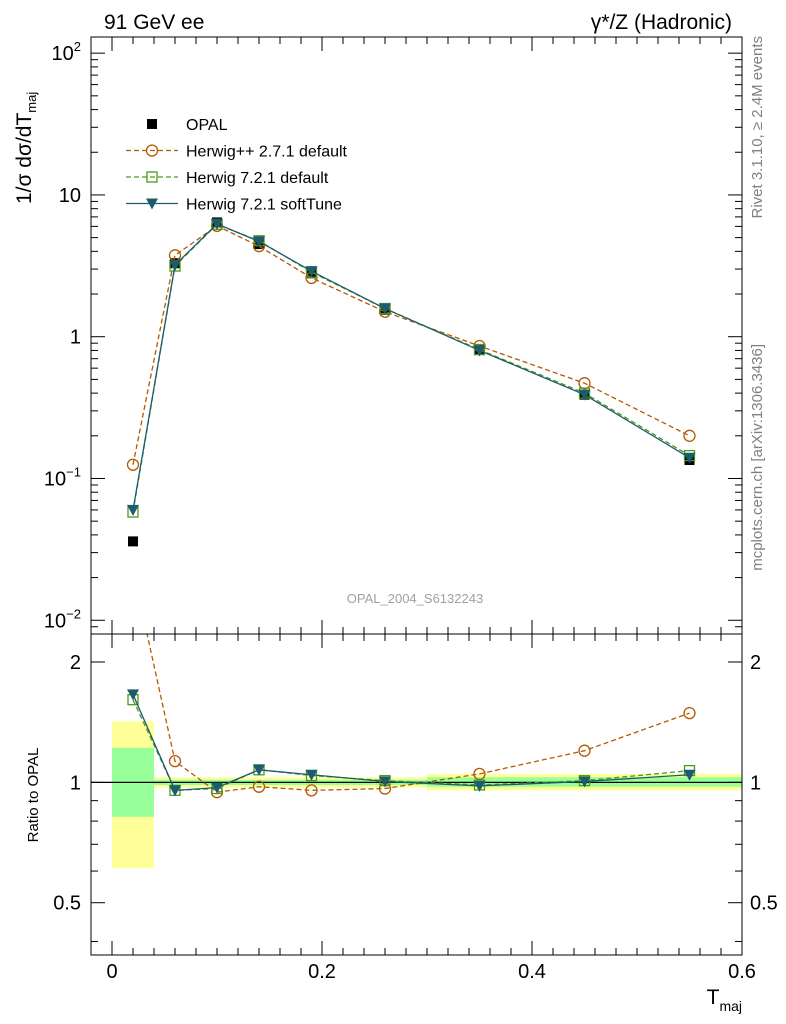 The image size is (786, 1024). Describe the element at coordinates (532, 972) in the screenshot. I see `x-tick-label: 0.4` at that location.